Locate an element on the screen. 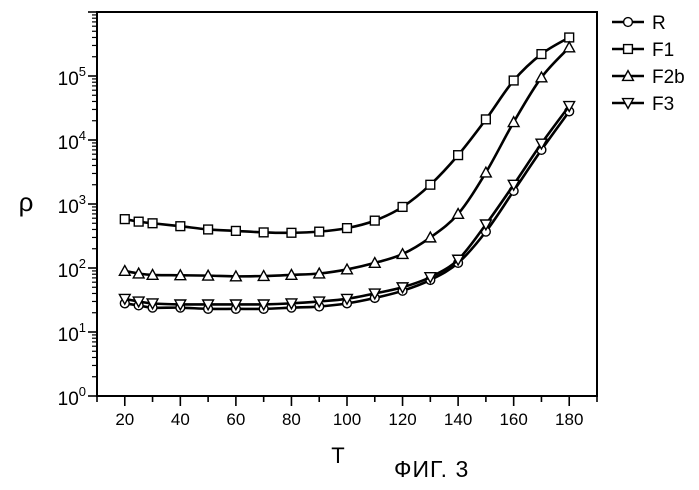 The width and height of the screenshot is (699, 490). y-tick-exponent: 0 is located at coordinates (82, 391).